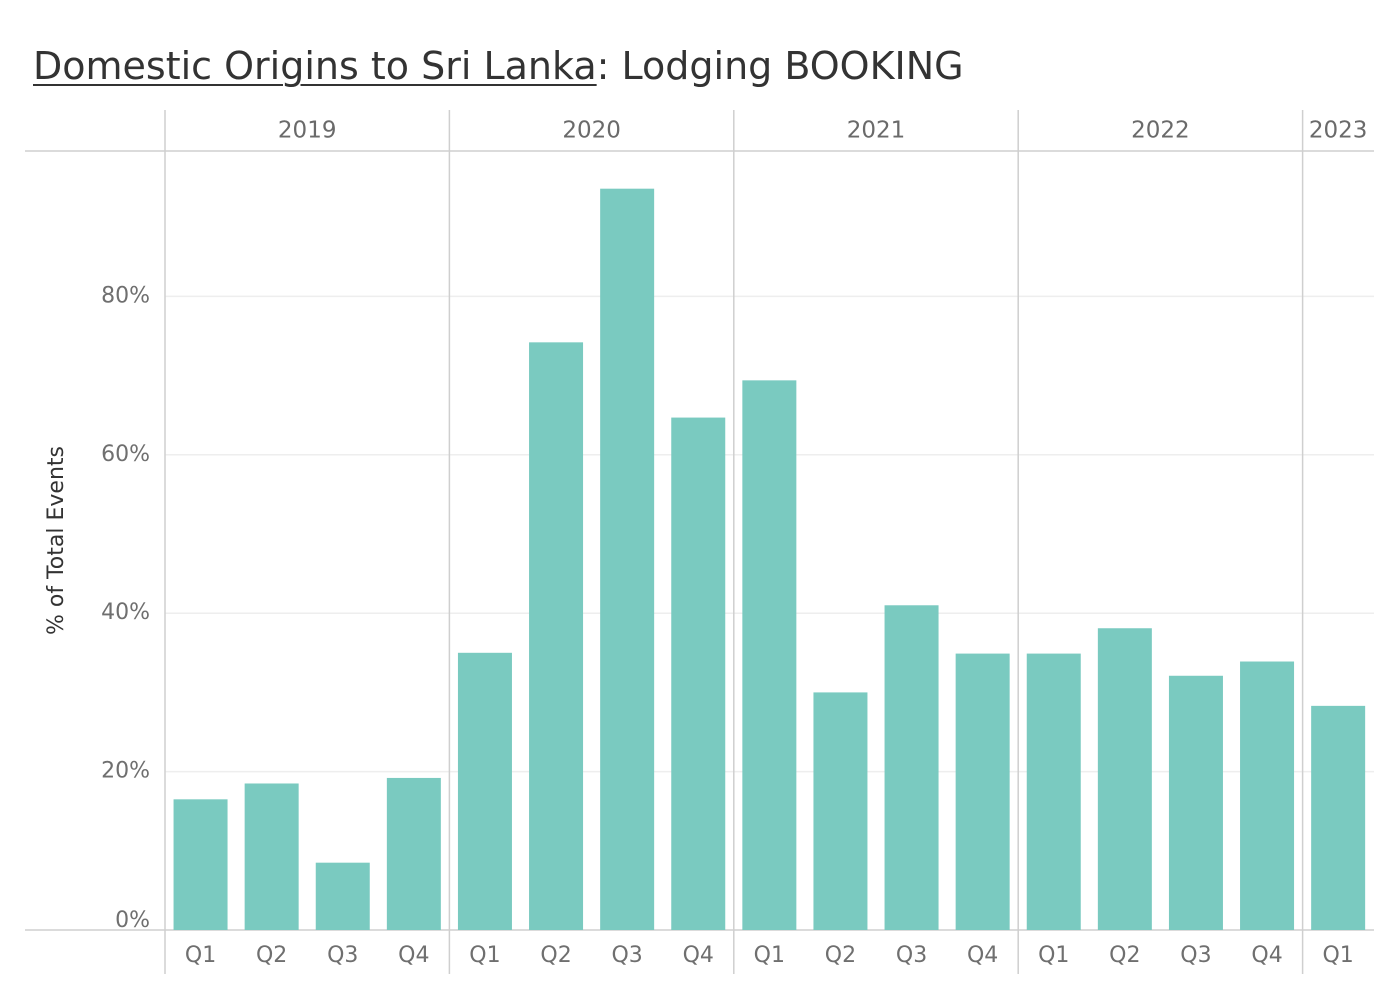 This screenshot has height=1000, width=1400. What do you see at coordinates (780, 66) in the screenshot?
I see `chart-title-sub: : Lodging BOOKING` at bounding box center [780, 66].